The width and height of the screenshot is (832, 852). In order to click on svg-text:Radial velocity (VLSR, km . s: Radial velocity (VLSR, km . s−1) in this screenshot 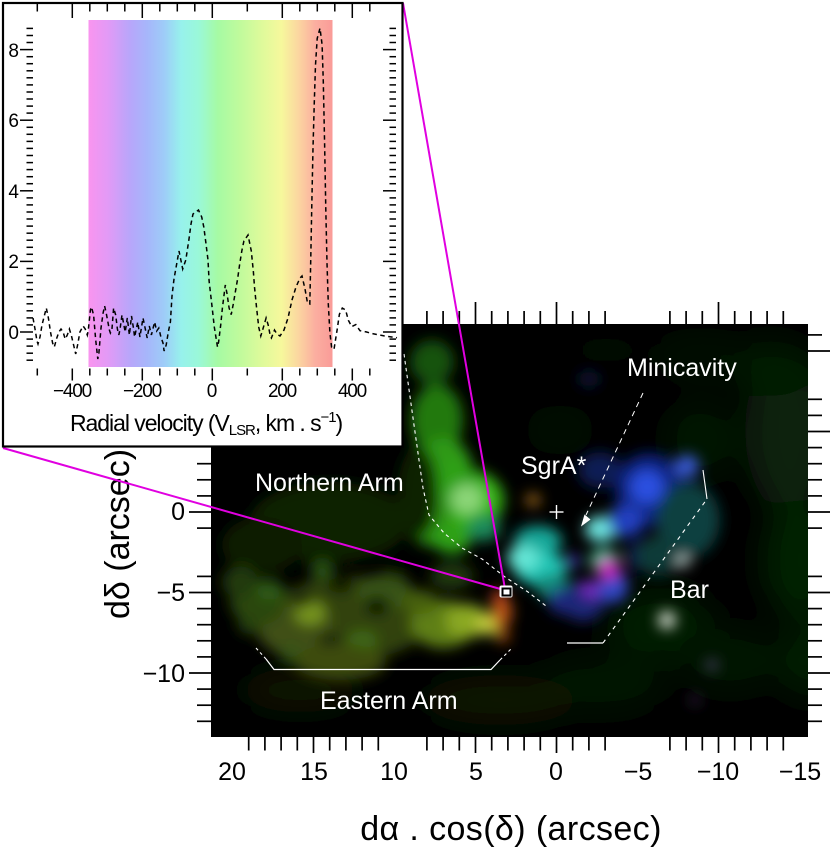, I will do `click(206, 424)`.